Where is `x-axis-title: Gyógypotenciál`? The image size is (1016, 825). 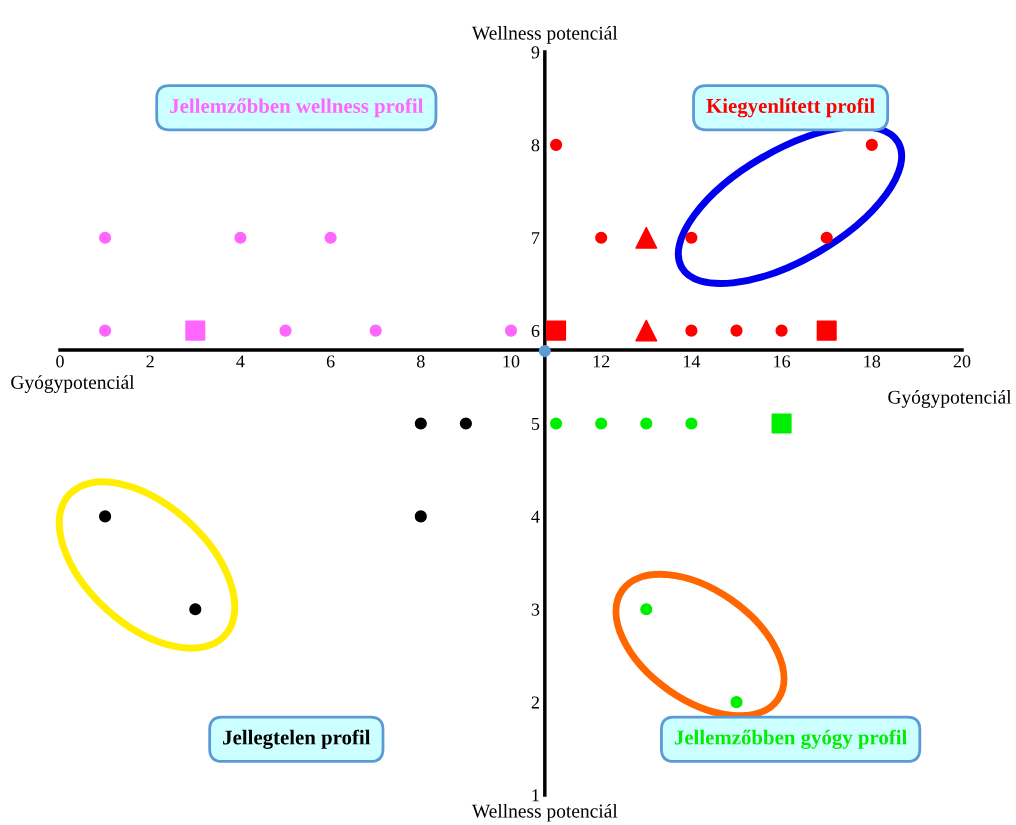
x-axis-title: Gyógypotenciál is located at coordinates (73, 384).